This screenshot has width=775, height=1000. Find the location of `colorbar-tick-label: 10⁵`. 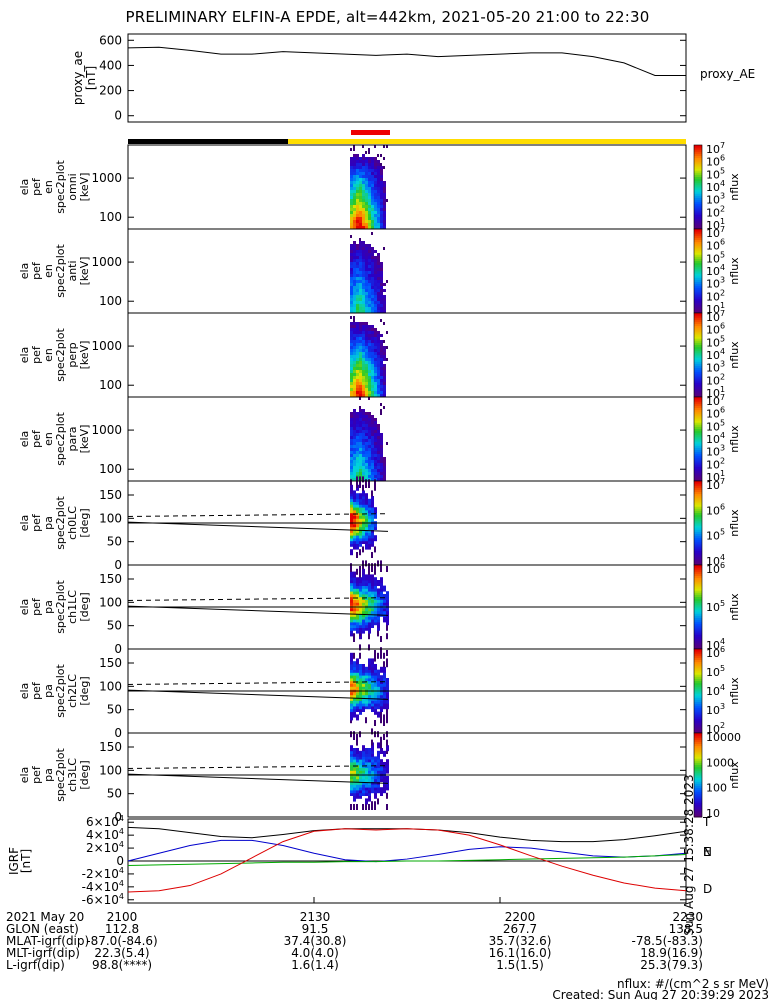

colorbar-tick-label: 10⁵ is located at coordinates (715, 671).